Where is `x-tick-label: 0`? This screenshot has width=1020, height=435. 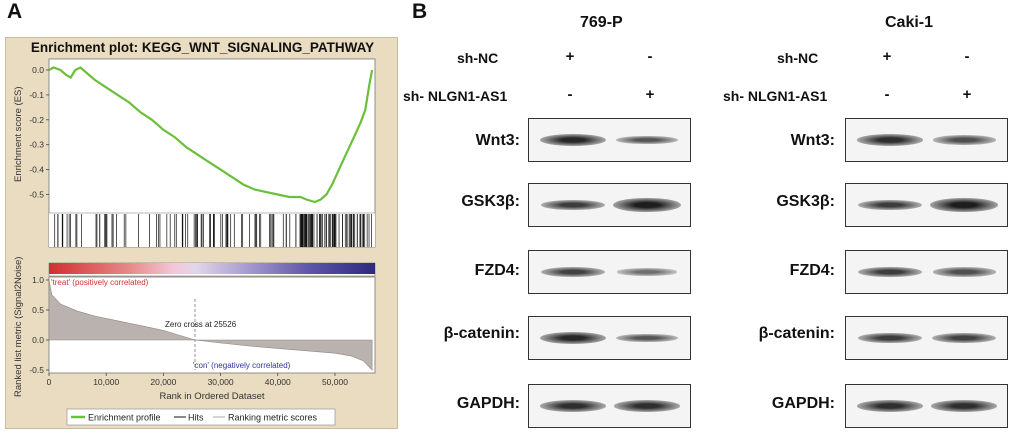 x-tick-label: 0 is located at coordinates (49, 382).